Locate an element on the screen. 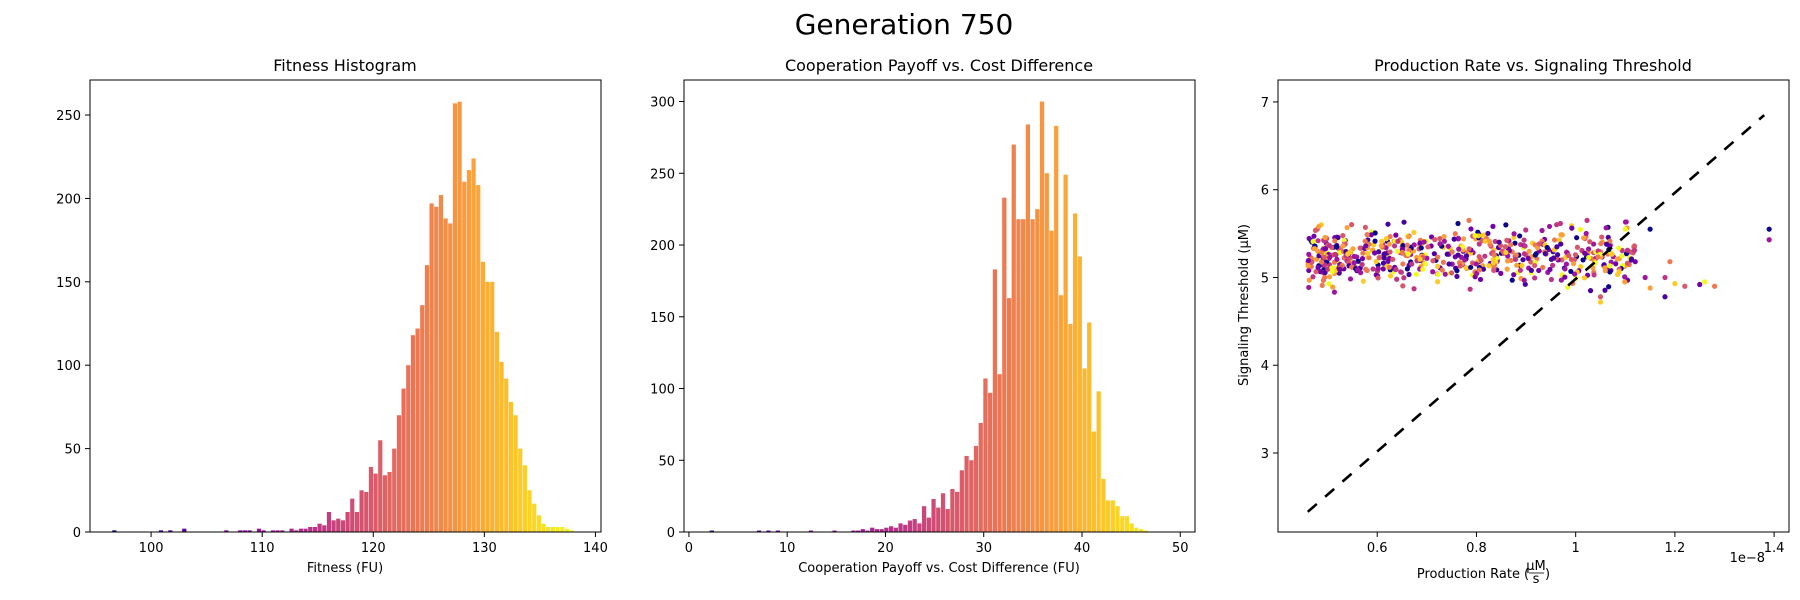 This screenshot has height=600, width=1800. fitness-xtick-label: 120 is located at coordinates (373, 548).